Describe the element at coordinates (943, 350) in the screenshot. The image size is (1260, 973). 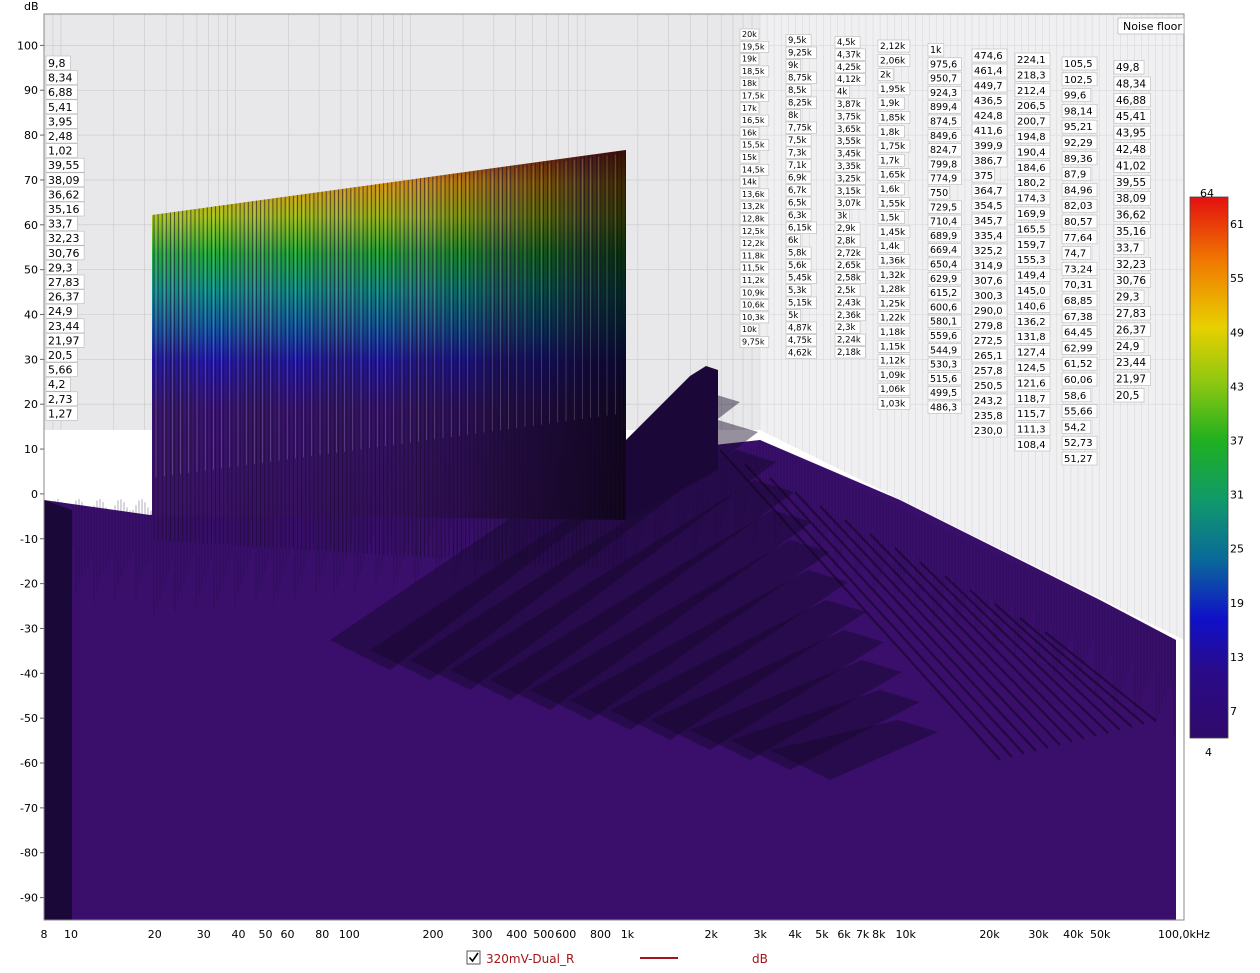
I see `slice-label: 544,9` at that location.